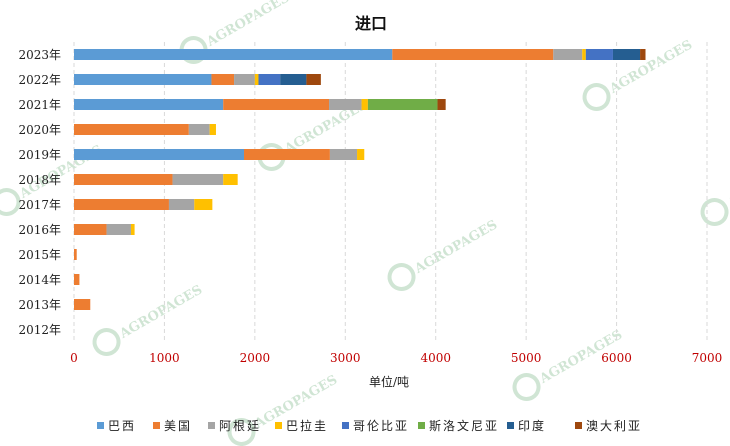 The height and width of the screenshot is (446, 730). I want to click on legend: 巴西 美国 阿根廷 巴拉圭 哥伦比亚 斯洛文尼亚 印度 澳大利亚, so click(369, 425).